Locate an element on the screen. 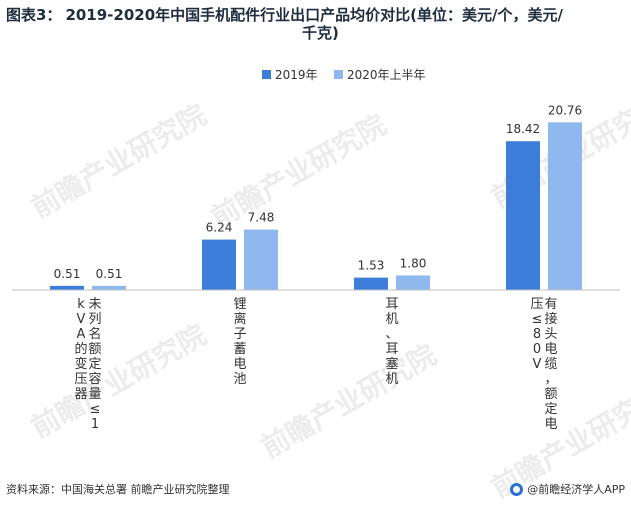 The height and width of the screenshot is (506, 631). category-char: 器 is located at coordinates (80, 394).